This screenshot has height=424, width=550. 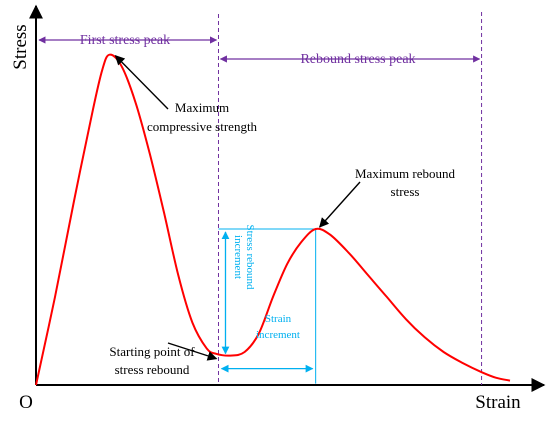 I want to click on x-axis-title: Strain, so click(x=498, y=402).